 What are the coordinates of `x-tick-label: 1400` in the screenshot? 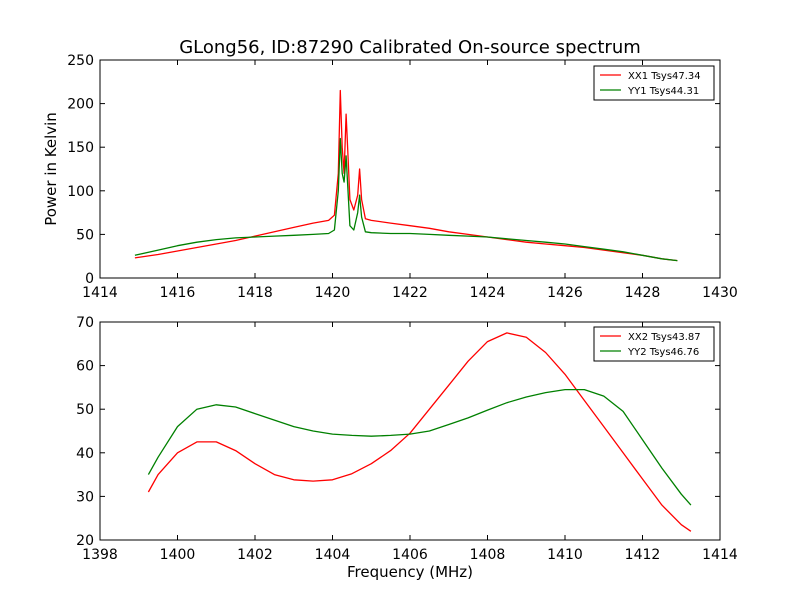 It's located at (178, 555).